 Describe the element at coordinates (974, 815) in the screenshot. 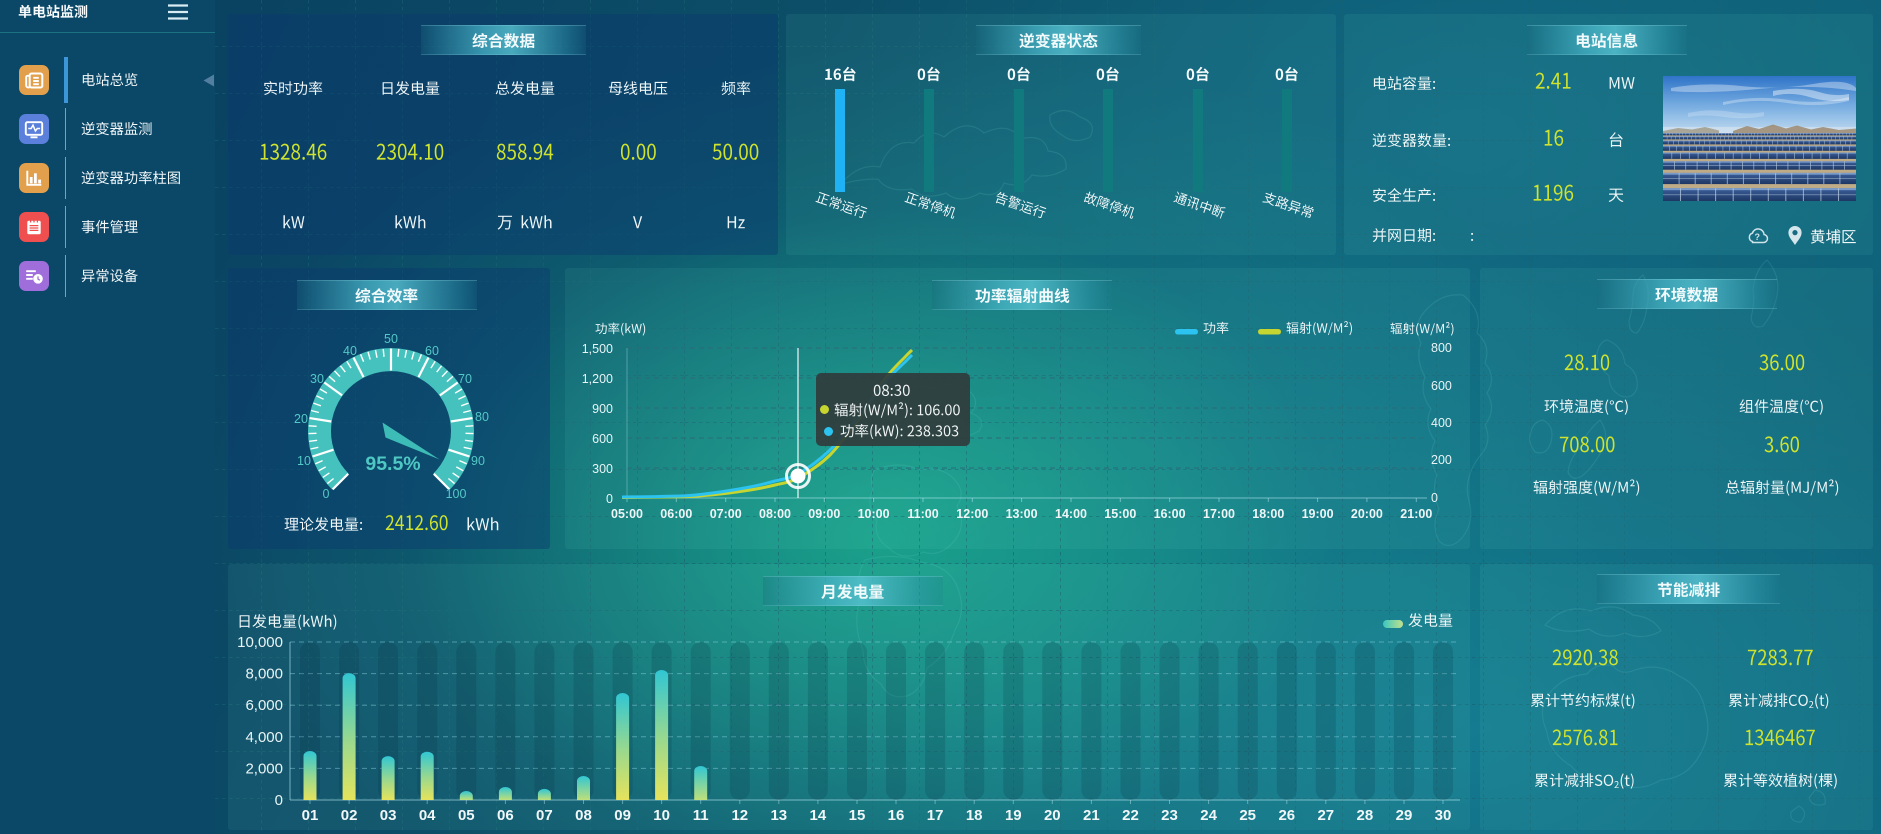

I see `svg-text: 18` at that location.